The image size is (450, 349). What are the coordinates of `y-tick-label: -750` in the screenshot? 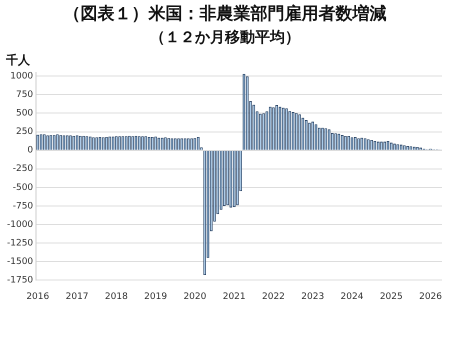 It's located at (23, 206).